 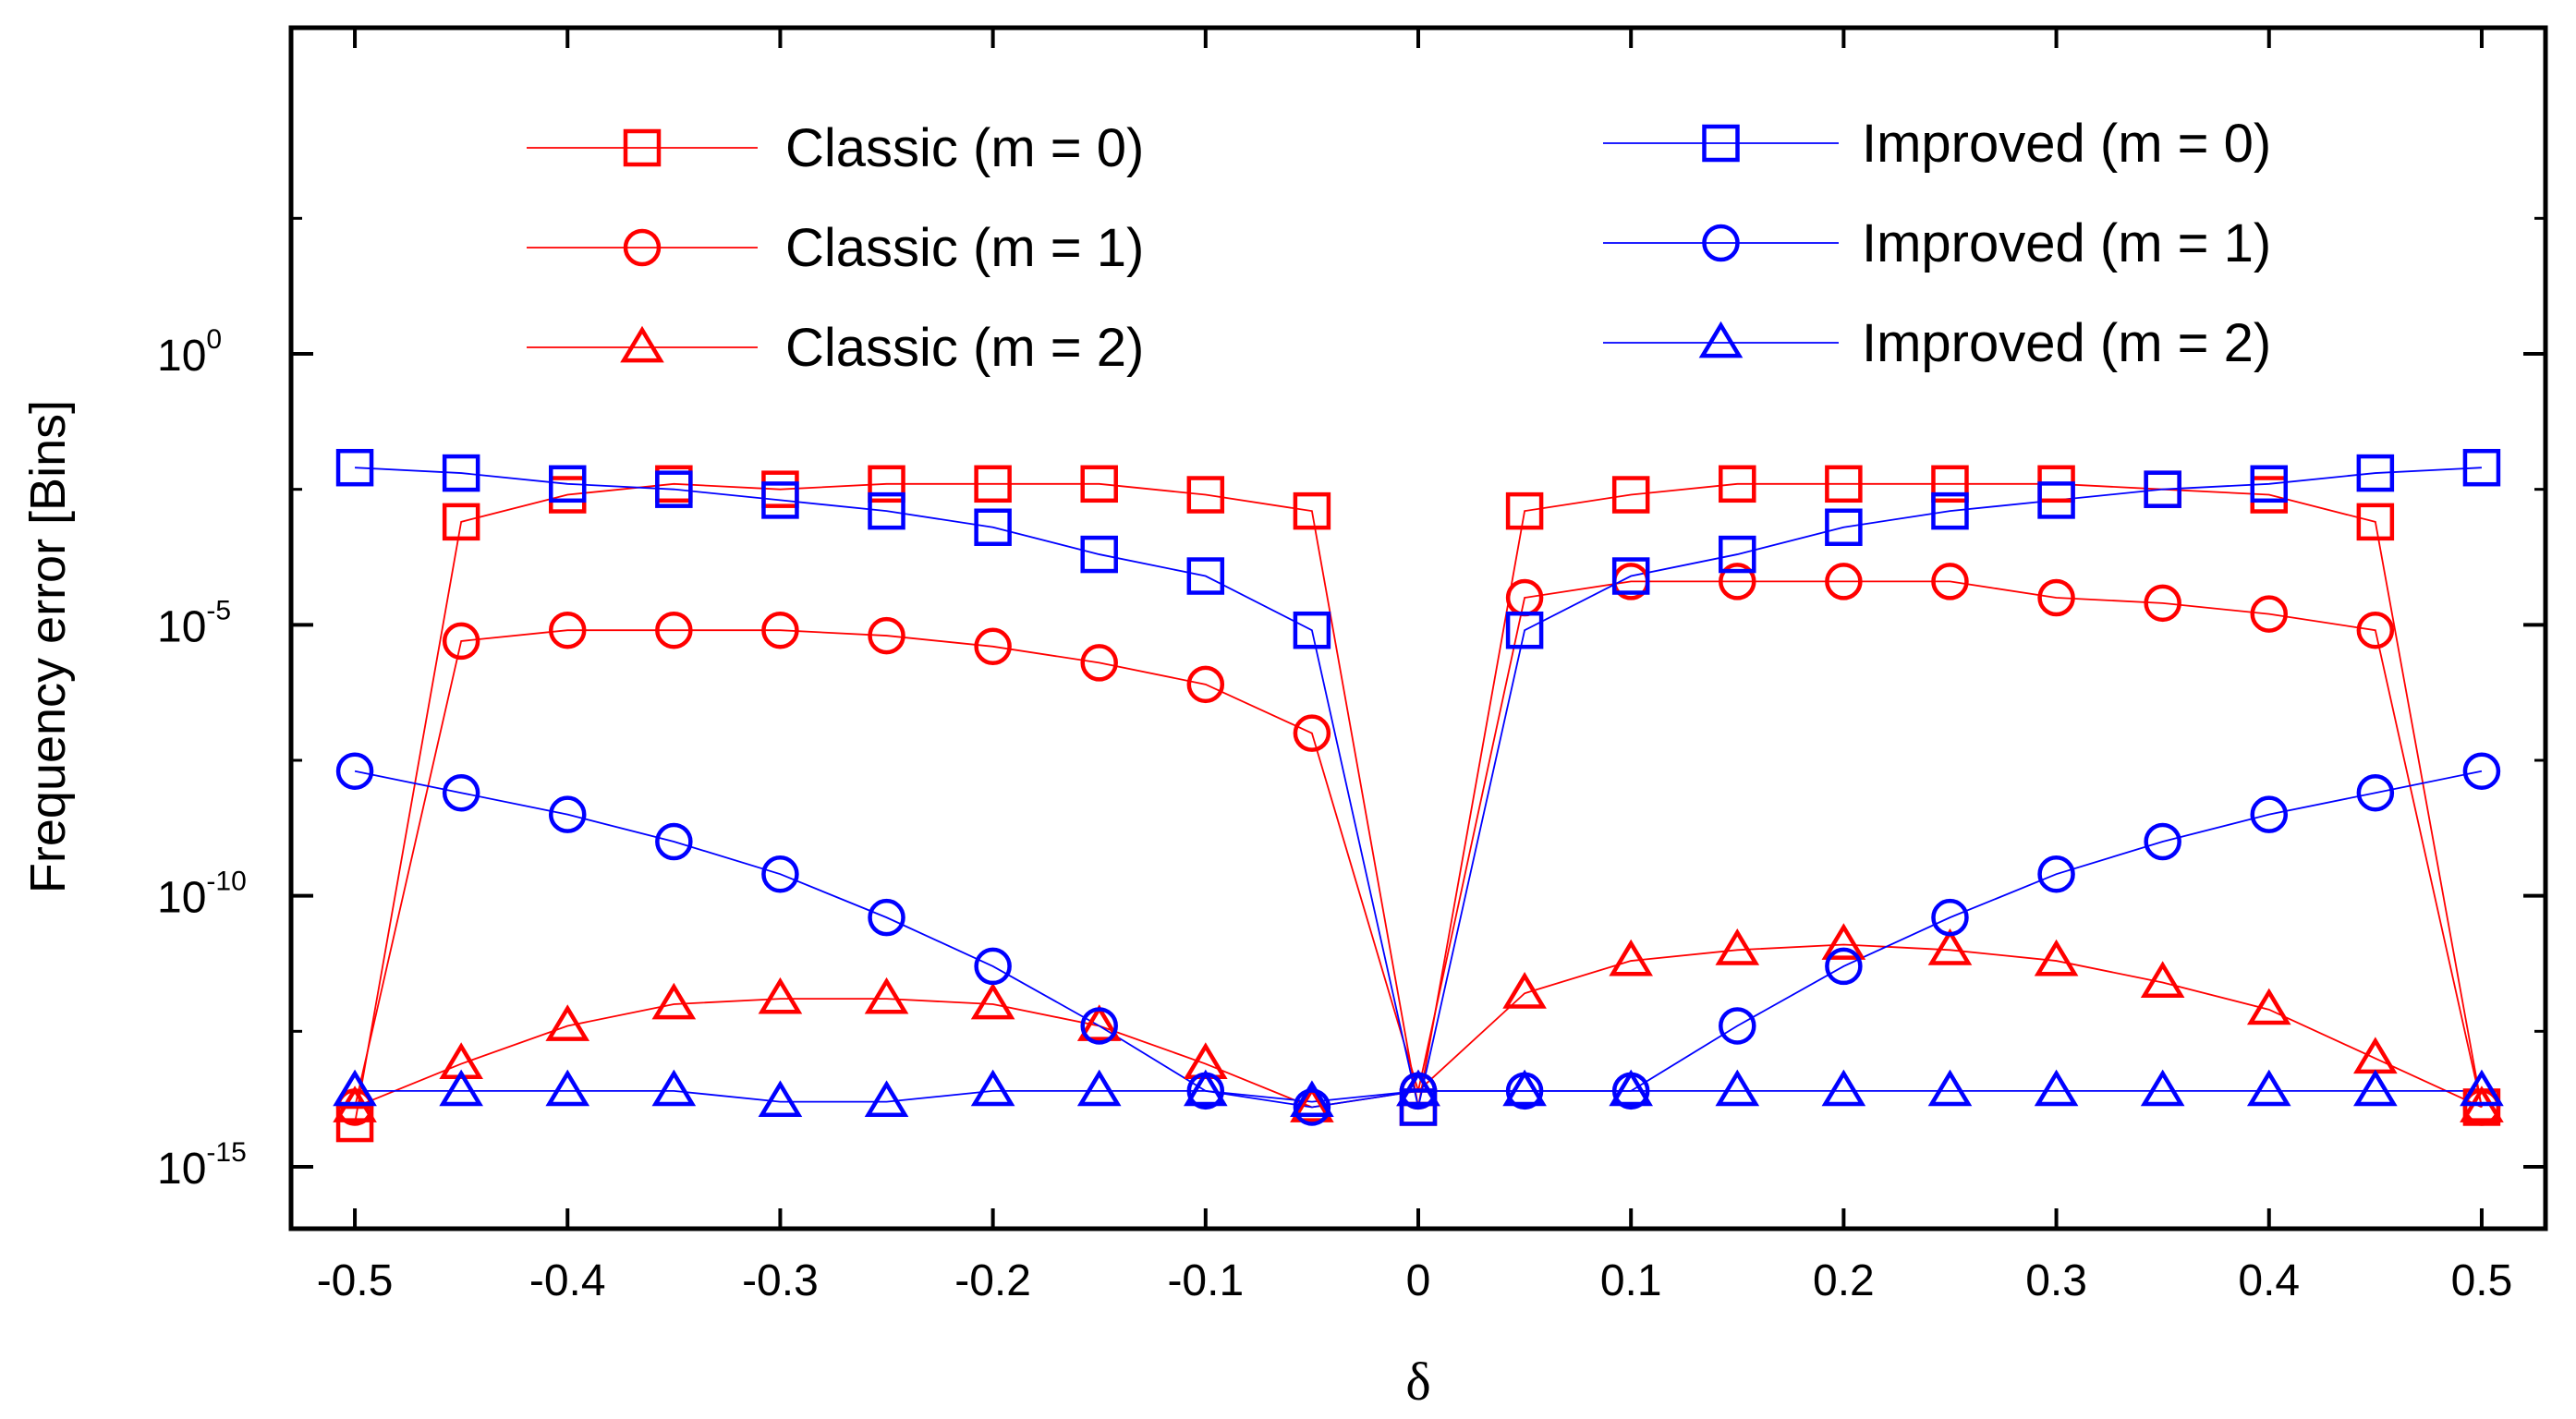 I want to click on x-tick-label: -0.4, so click(x=567, y=1280).